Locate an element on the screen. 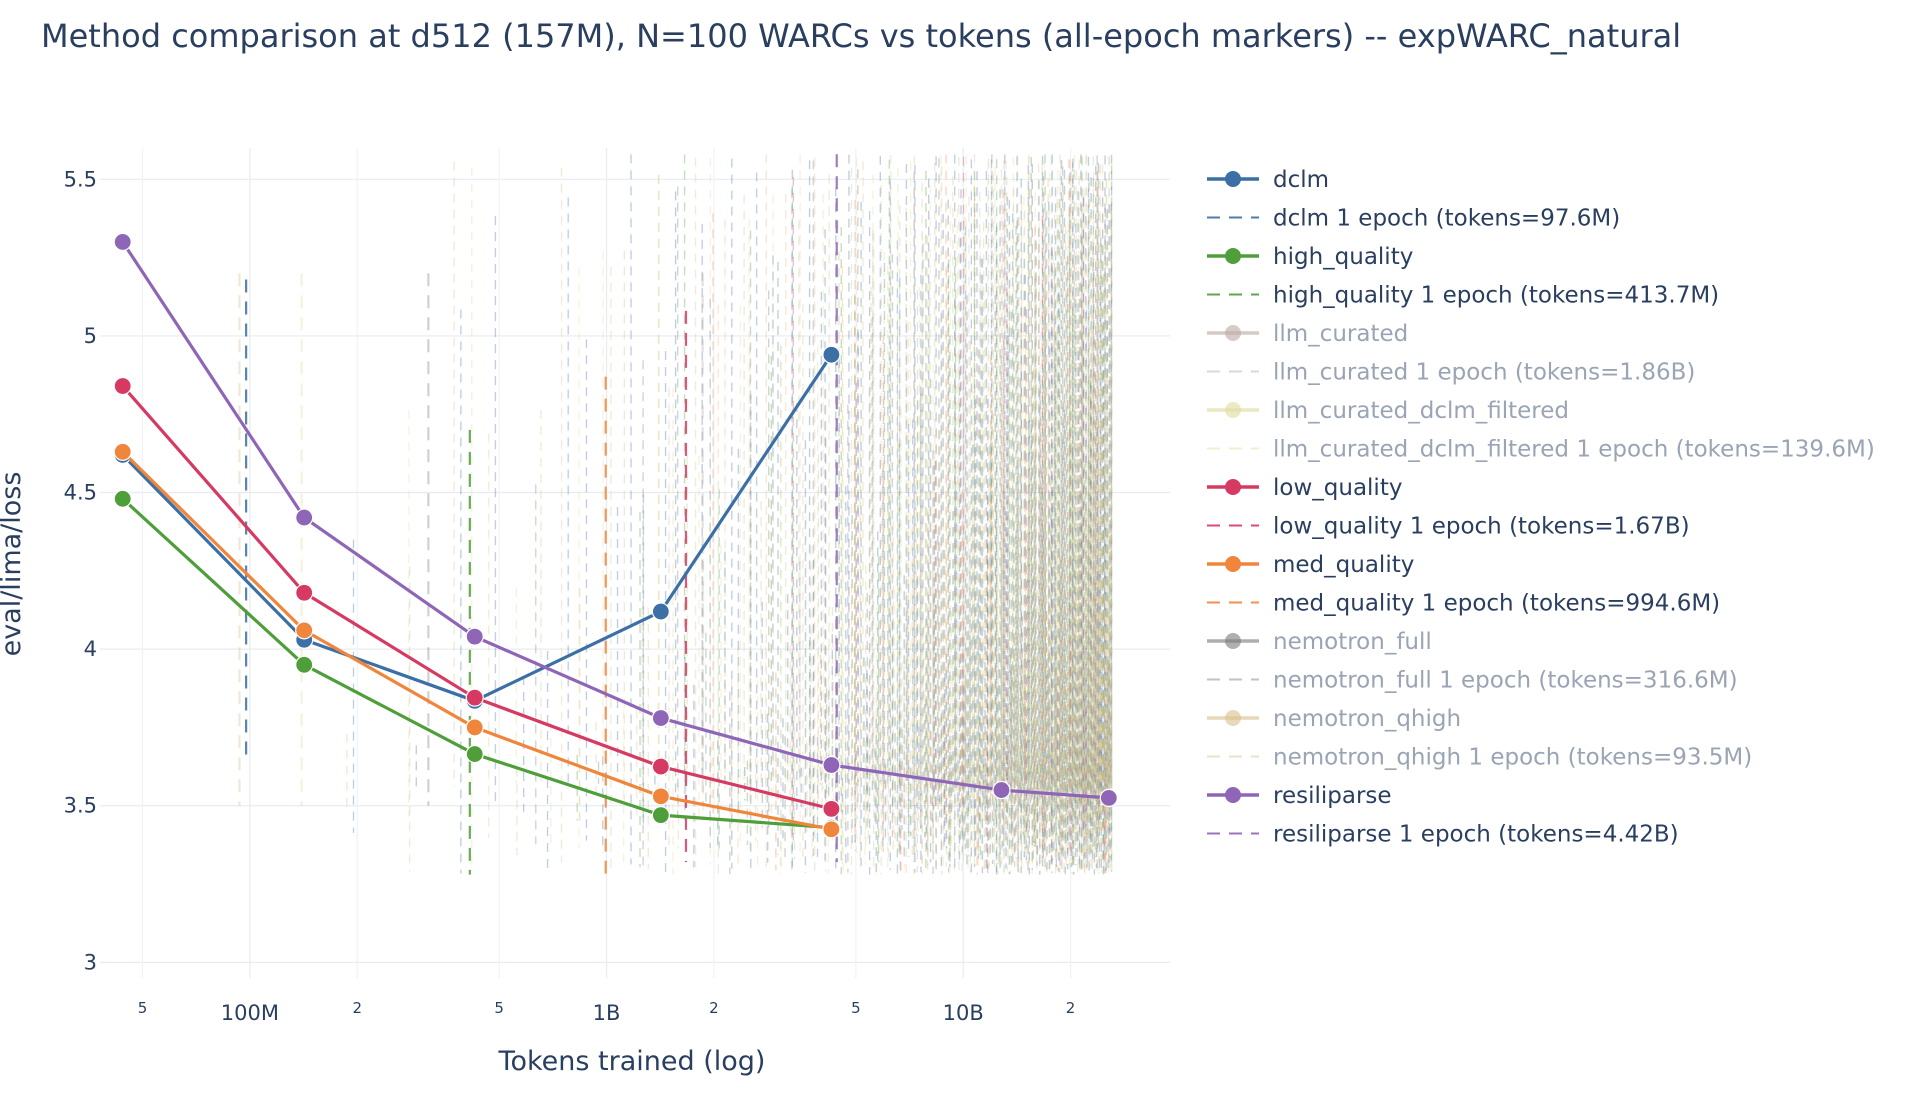 The image size is (1930, 1094). legend-item-epoch-llm_curated: llm_curated 1 epoch (tokens=1.86B) is located at coordinates (1451, 373).